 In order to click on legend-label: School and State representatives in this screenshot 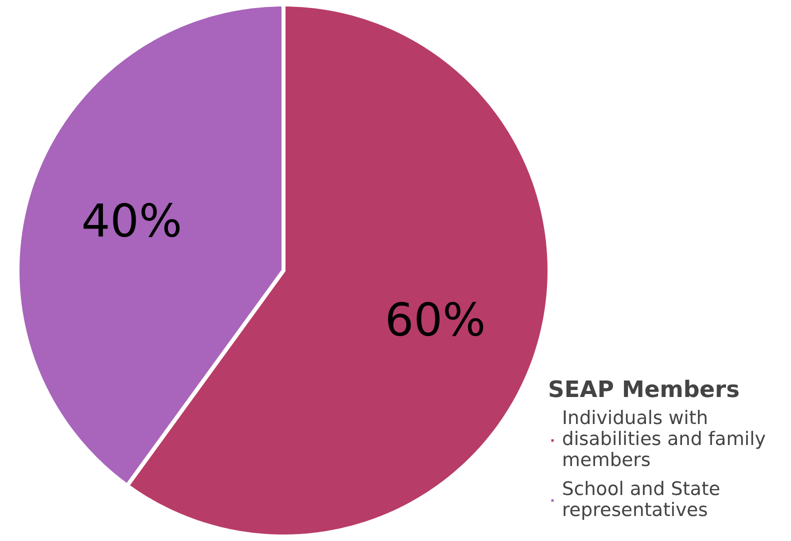, I will do `click(641, 500)`.